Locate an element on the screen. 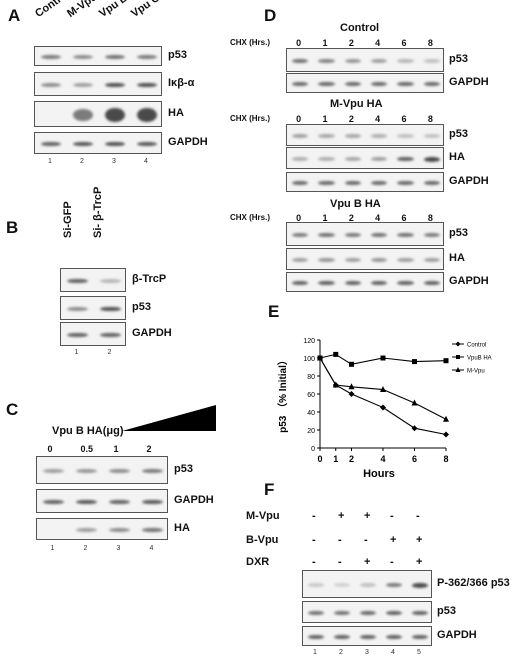  panel-letter-b: B is located at coordinates (12, 227).